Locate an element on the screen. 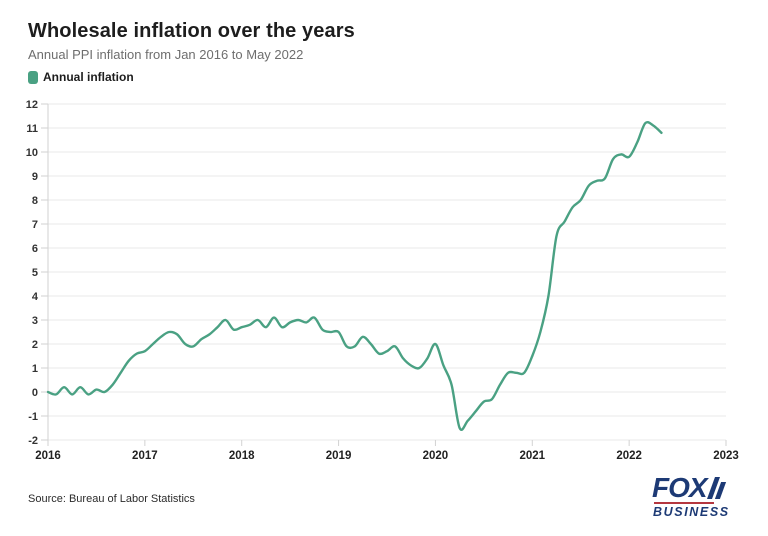 The image size is (768, 536). chart-legend: Annual inflation is located at coordinates (81, 77).